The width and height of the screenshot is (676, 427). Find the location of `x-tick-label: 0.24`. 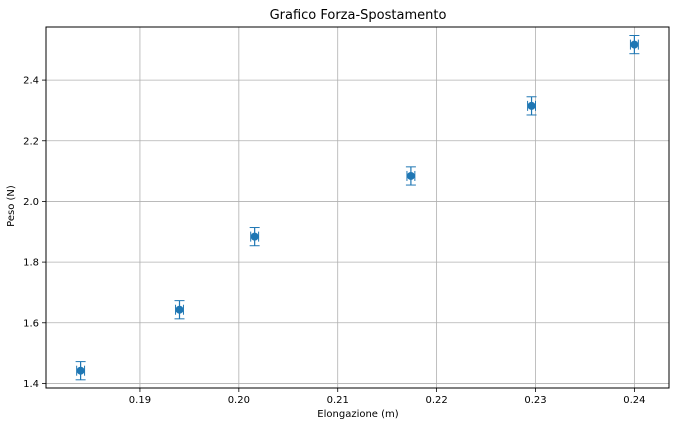

x-tick-label: 0.24 is located at coordinates (634, 400).